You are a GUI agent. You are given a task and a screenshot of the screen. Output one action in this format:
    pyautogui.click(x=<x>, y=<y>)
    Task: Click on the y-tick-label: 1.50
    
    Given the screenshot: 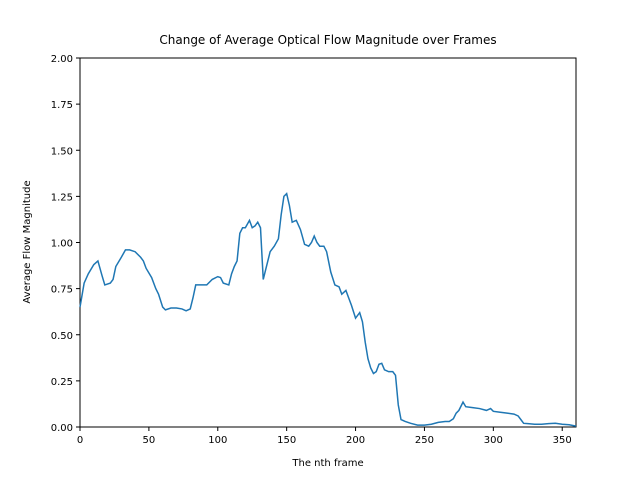 What is the action you would take?
    pyautogui.click(x=62, y=151)
    